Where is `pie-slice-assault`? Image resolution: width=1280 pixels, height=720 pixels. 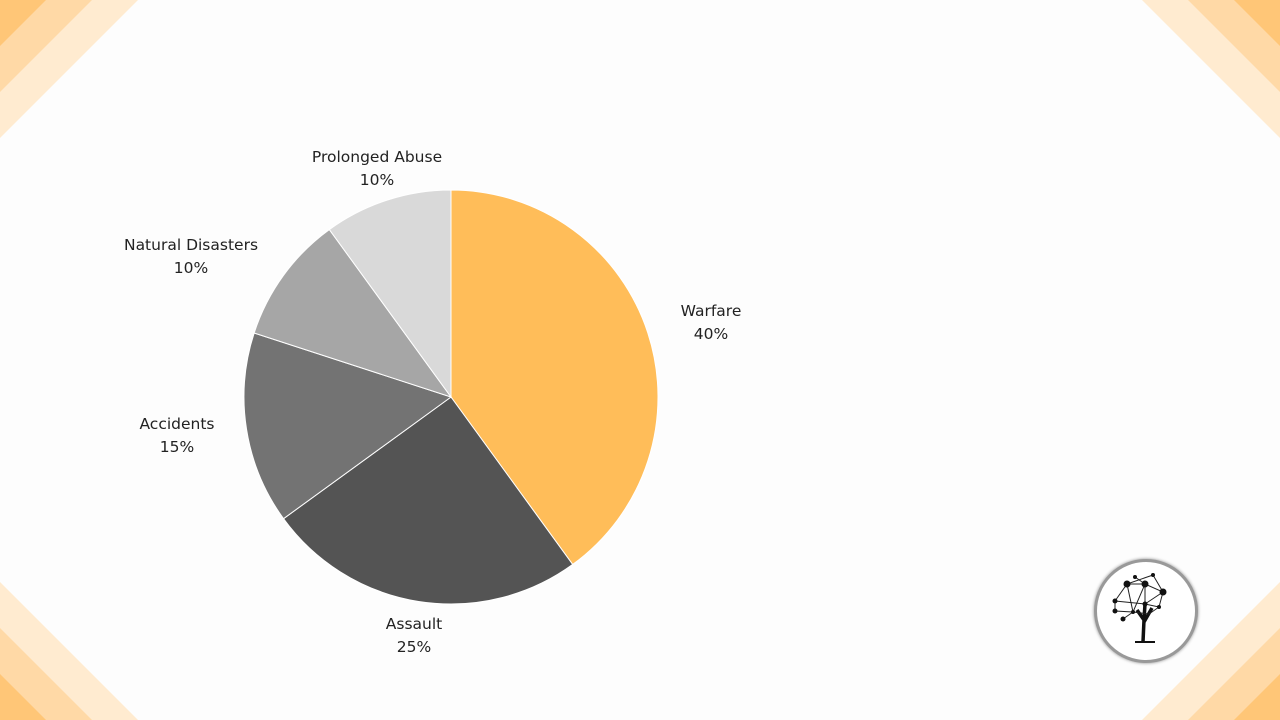
pie-slice-assault is located at coordinates (428, 500).